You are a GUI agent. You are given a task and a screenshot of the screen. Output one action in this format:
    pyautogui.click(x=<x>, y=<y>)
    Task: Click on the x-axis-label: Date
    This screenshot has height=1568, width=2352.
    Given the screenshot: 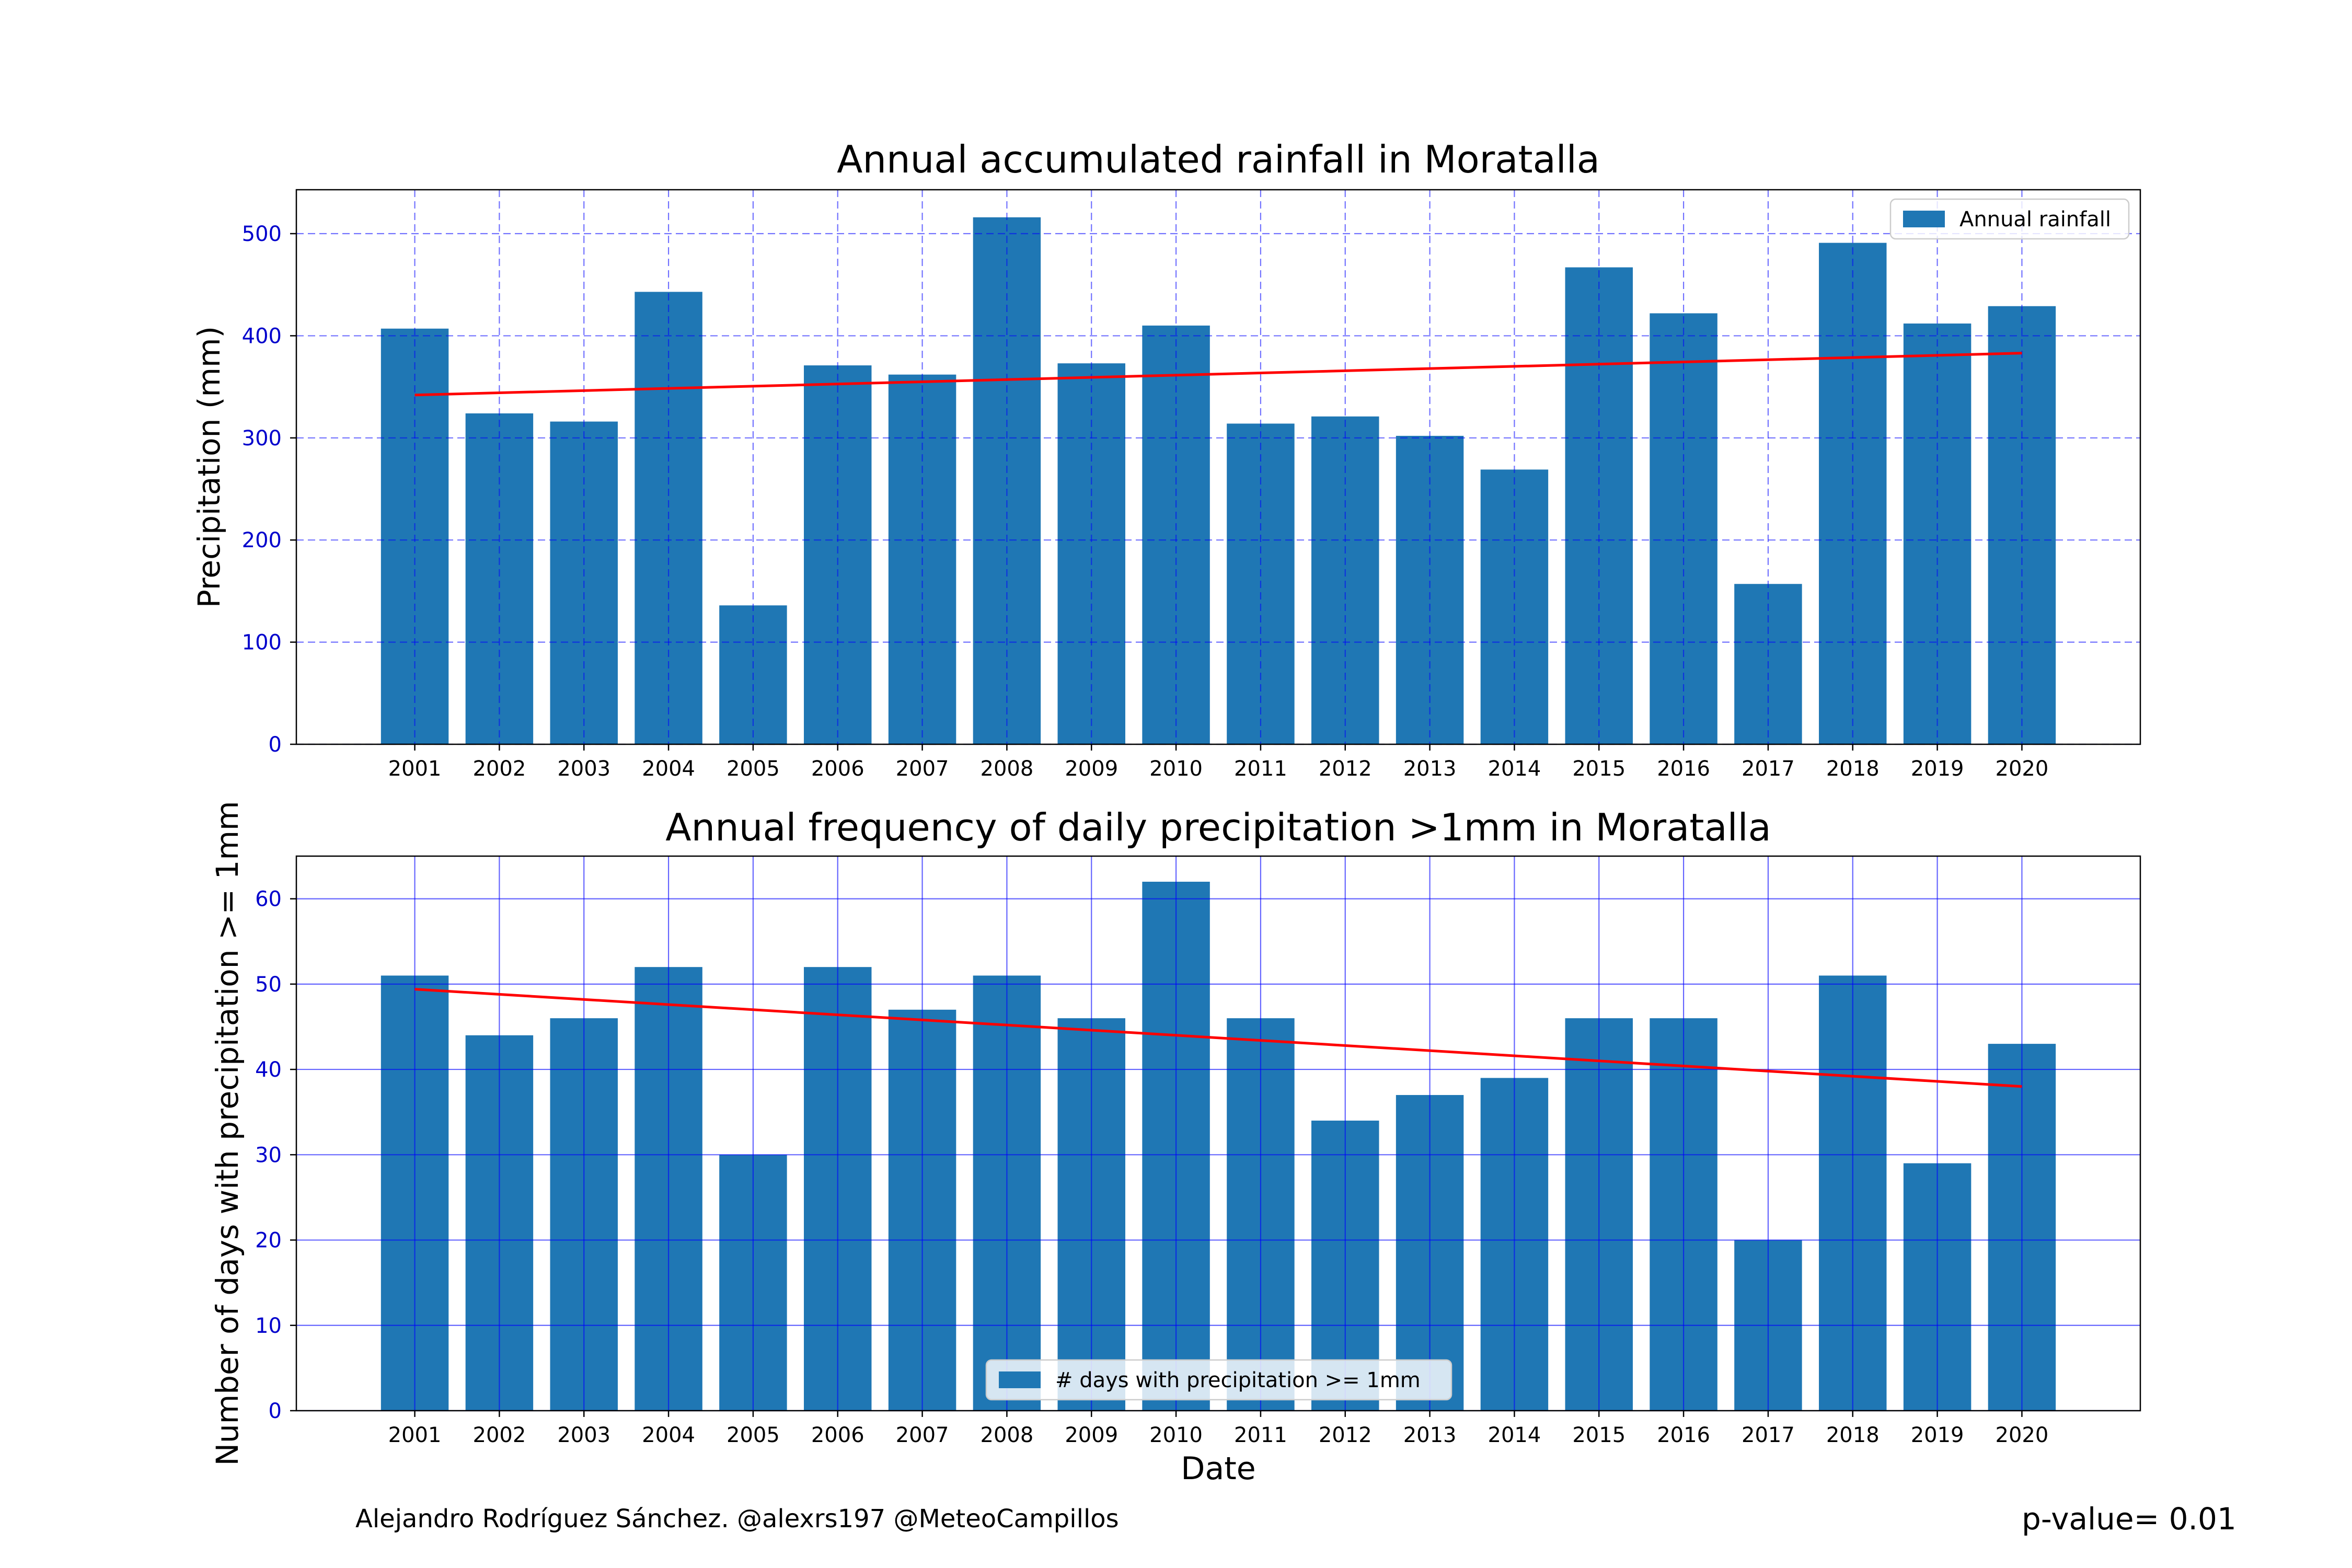 What is the action you would take?
    pyautogui.click(x=1218, y=1468)
    